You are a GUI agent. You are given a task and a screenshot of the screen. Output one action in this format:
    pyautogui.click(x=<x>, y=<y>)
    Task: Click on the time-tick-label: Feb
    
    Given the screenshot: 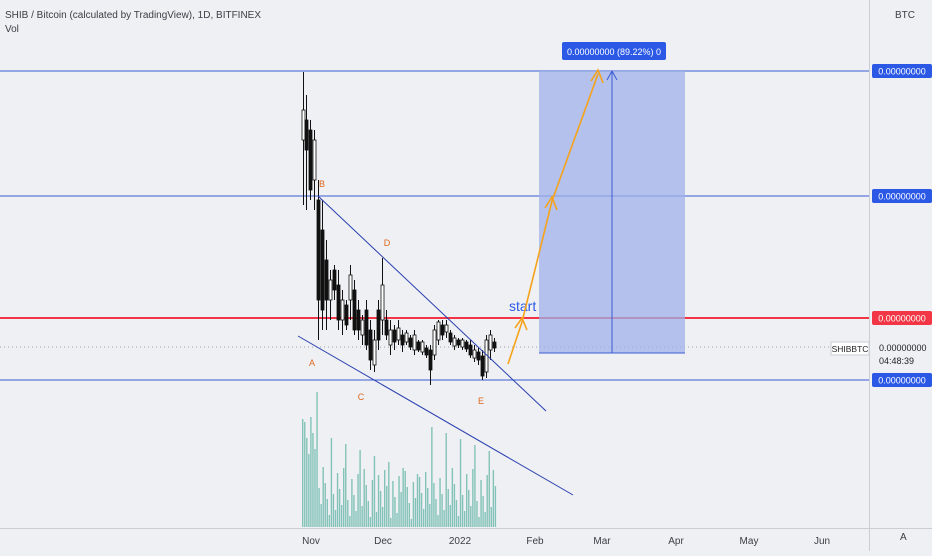 What is the action you would take?
    pyautogui.click(x=535, y=541)
    